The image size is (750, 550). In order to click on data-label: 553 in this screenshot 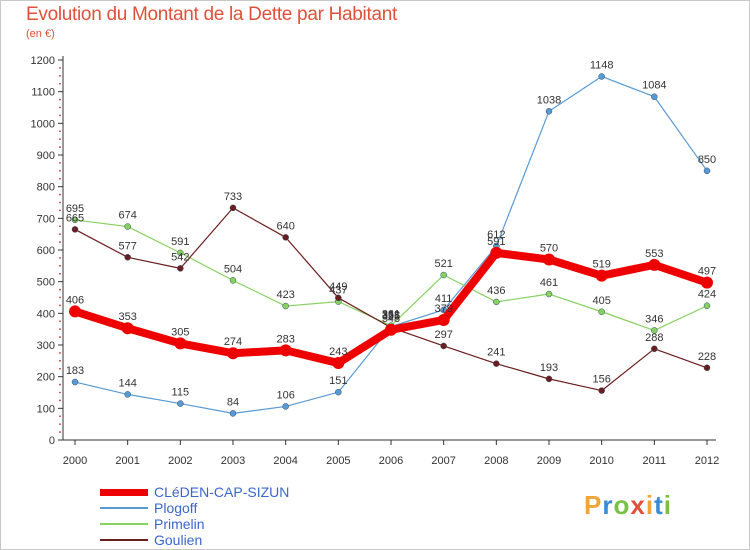, I will do `click(654, 254)`.